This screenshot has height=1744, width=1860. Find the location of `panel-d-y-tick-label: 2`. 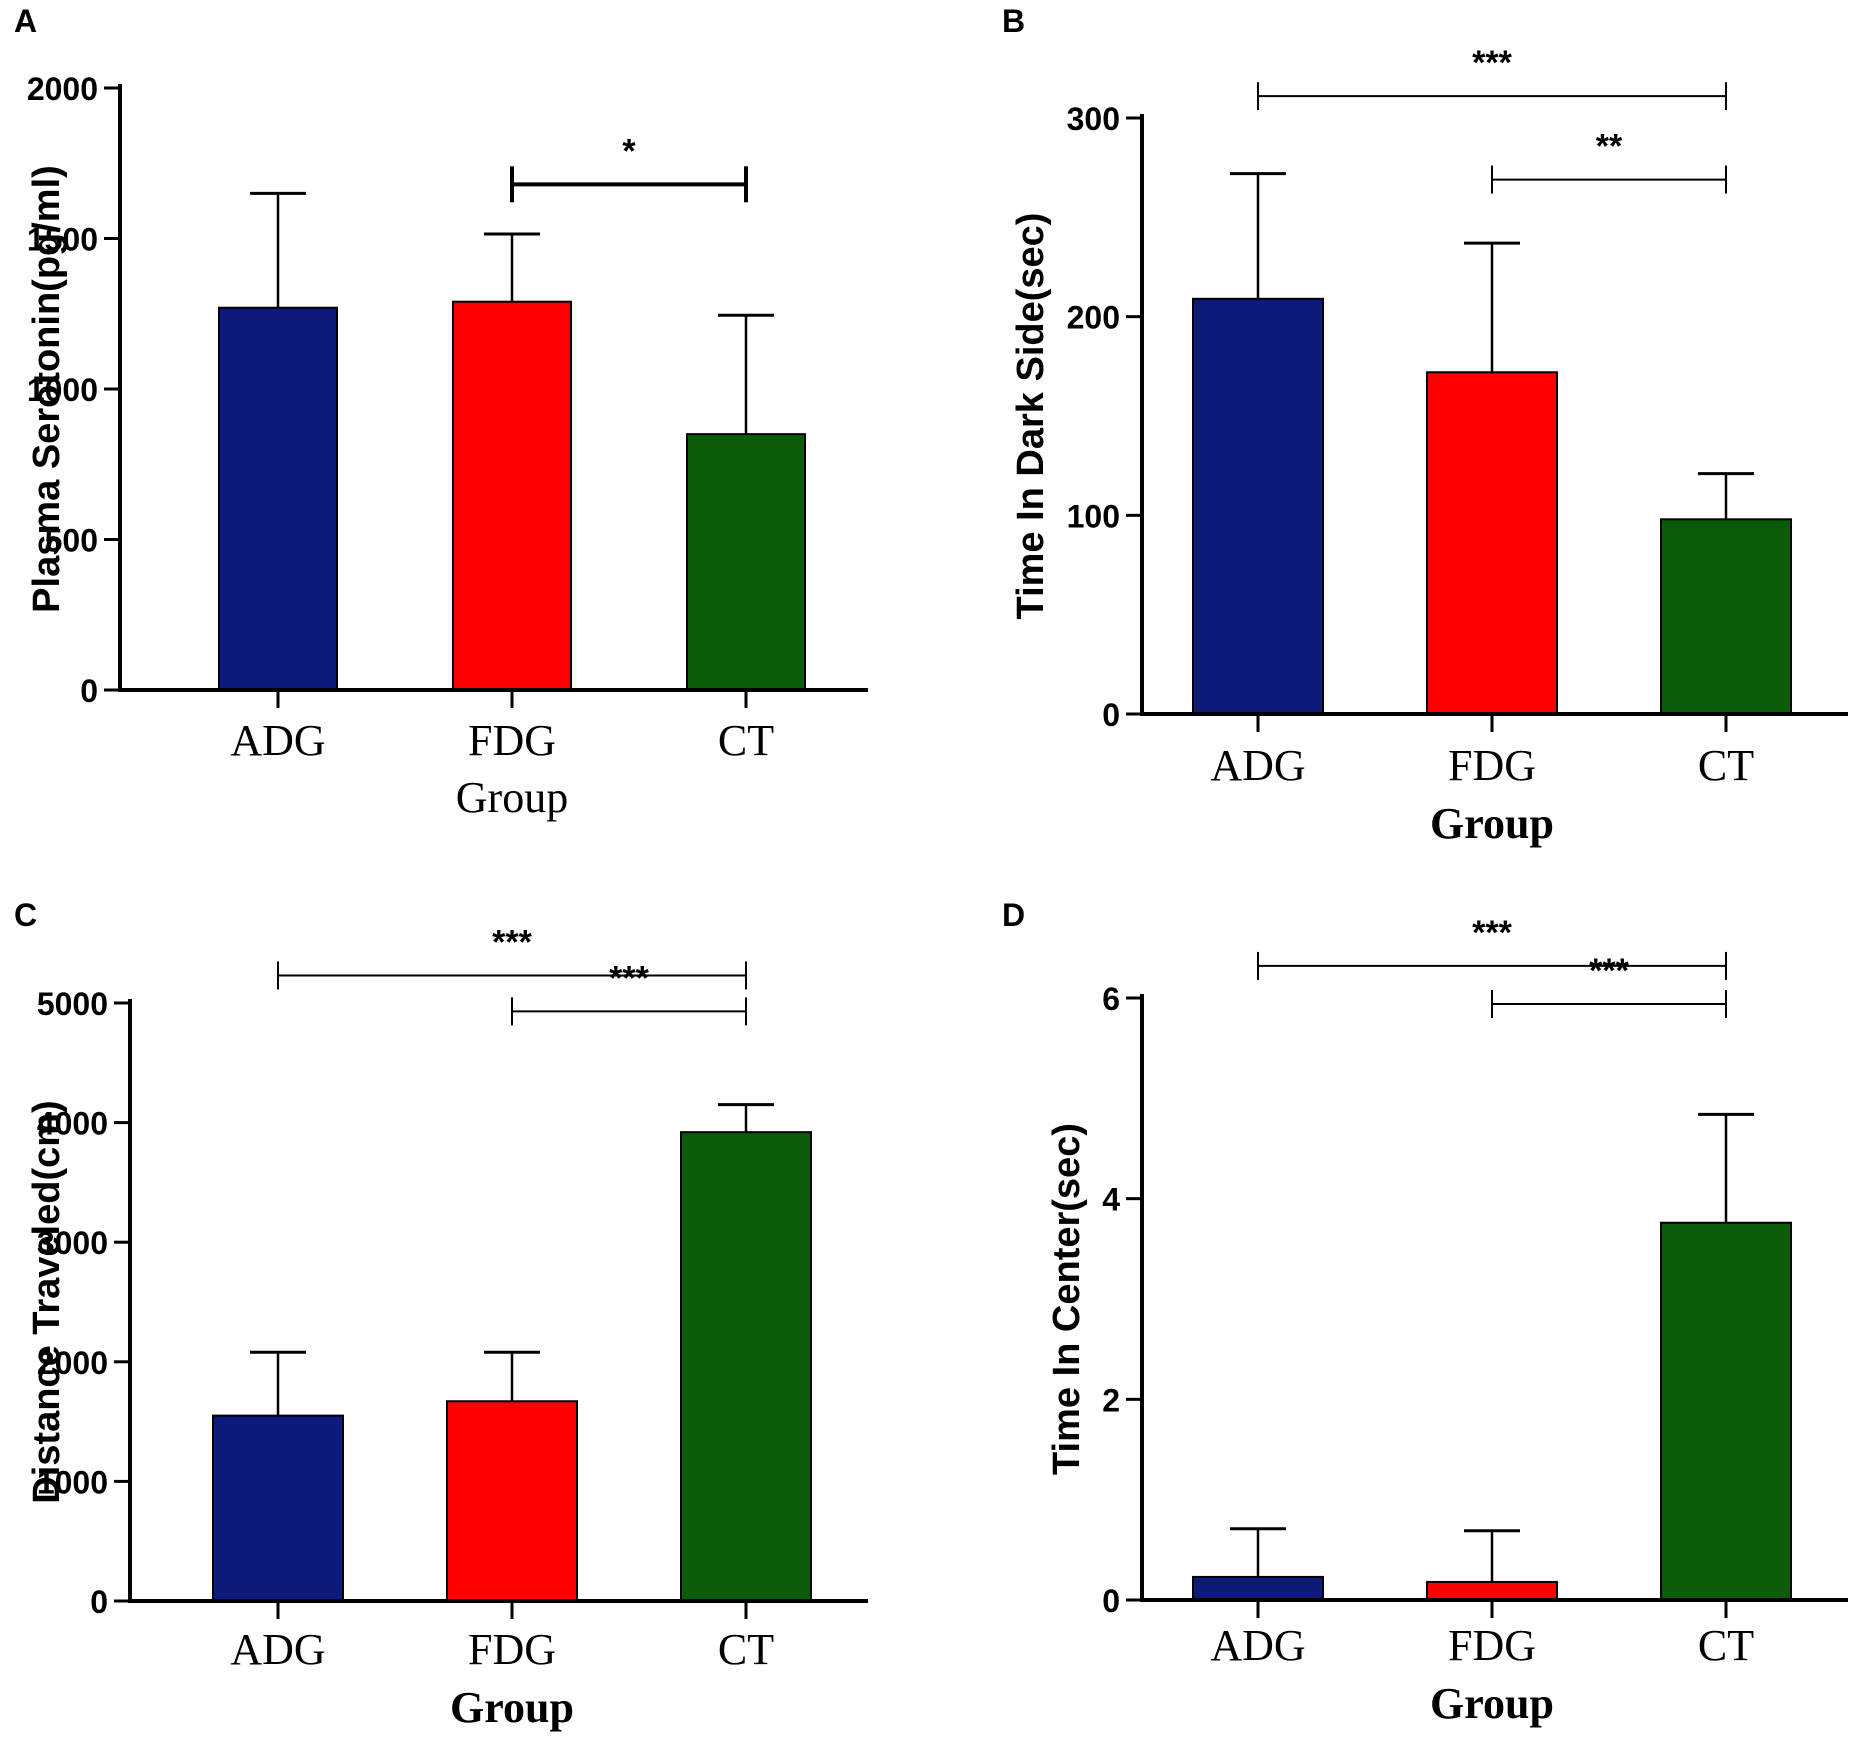

panel-d-y-tick-label: 2 is located at coordinates (1111, 1400).